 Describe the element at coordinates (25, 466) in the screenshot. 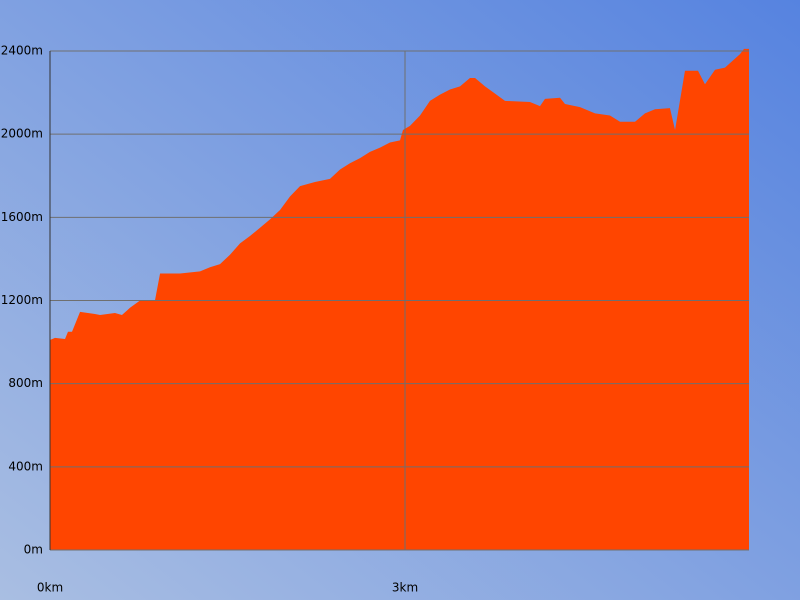

I see `y-tick-label: 400m` at that location.